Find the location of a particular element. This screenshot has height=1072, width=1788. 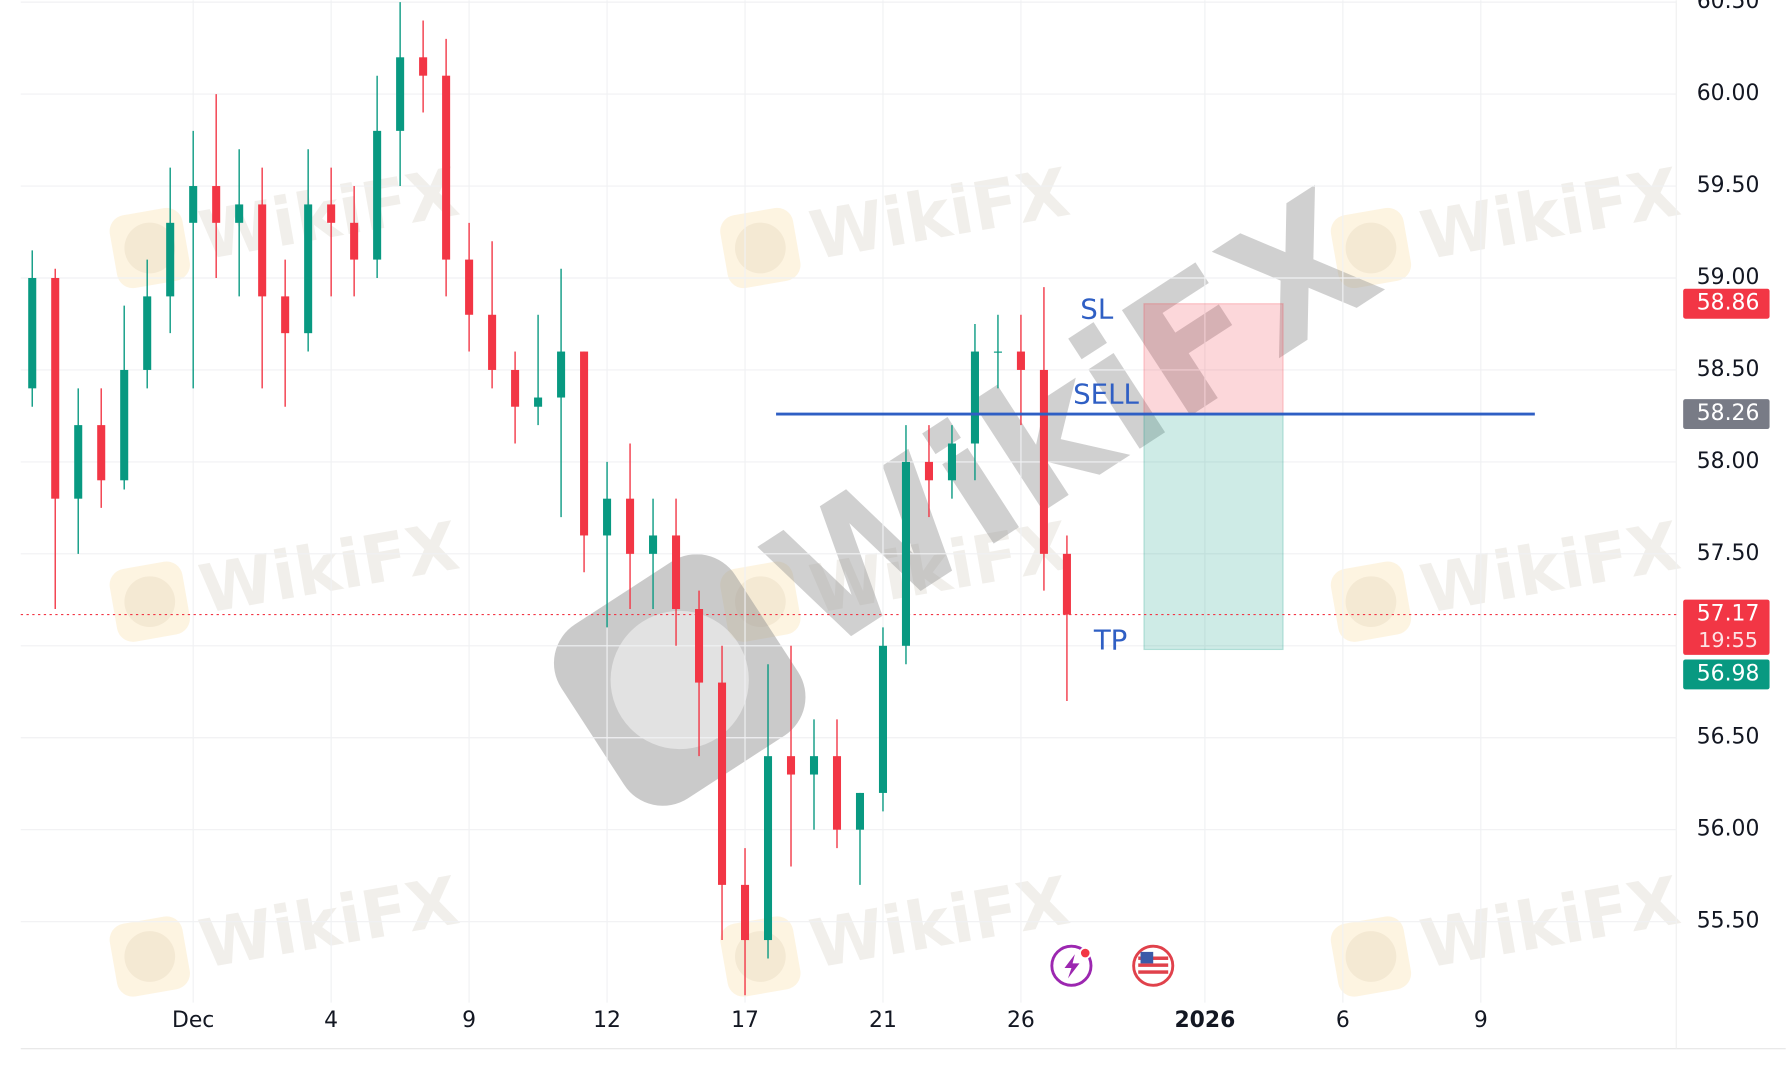

price-tag-label: 58.86 is located at coordinates (1728, 303).